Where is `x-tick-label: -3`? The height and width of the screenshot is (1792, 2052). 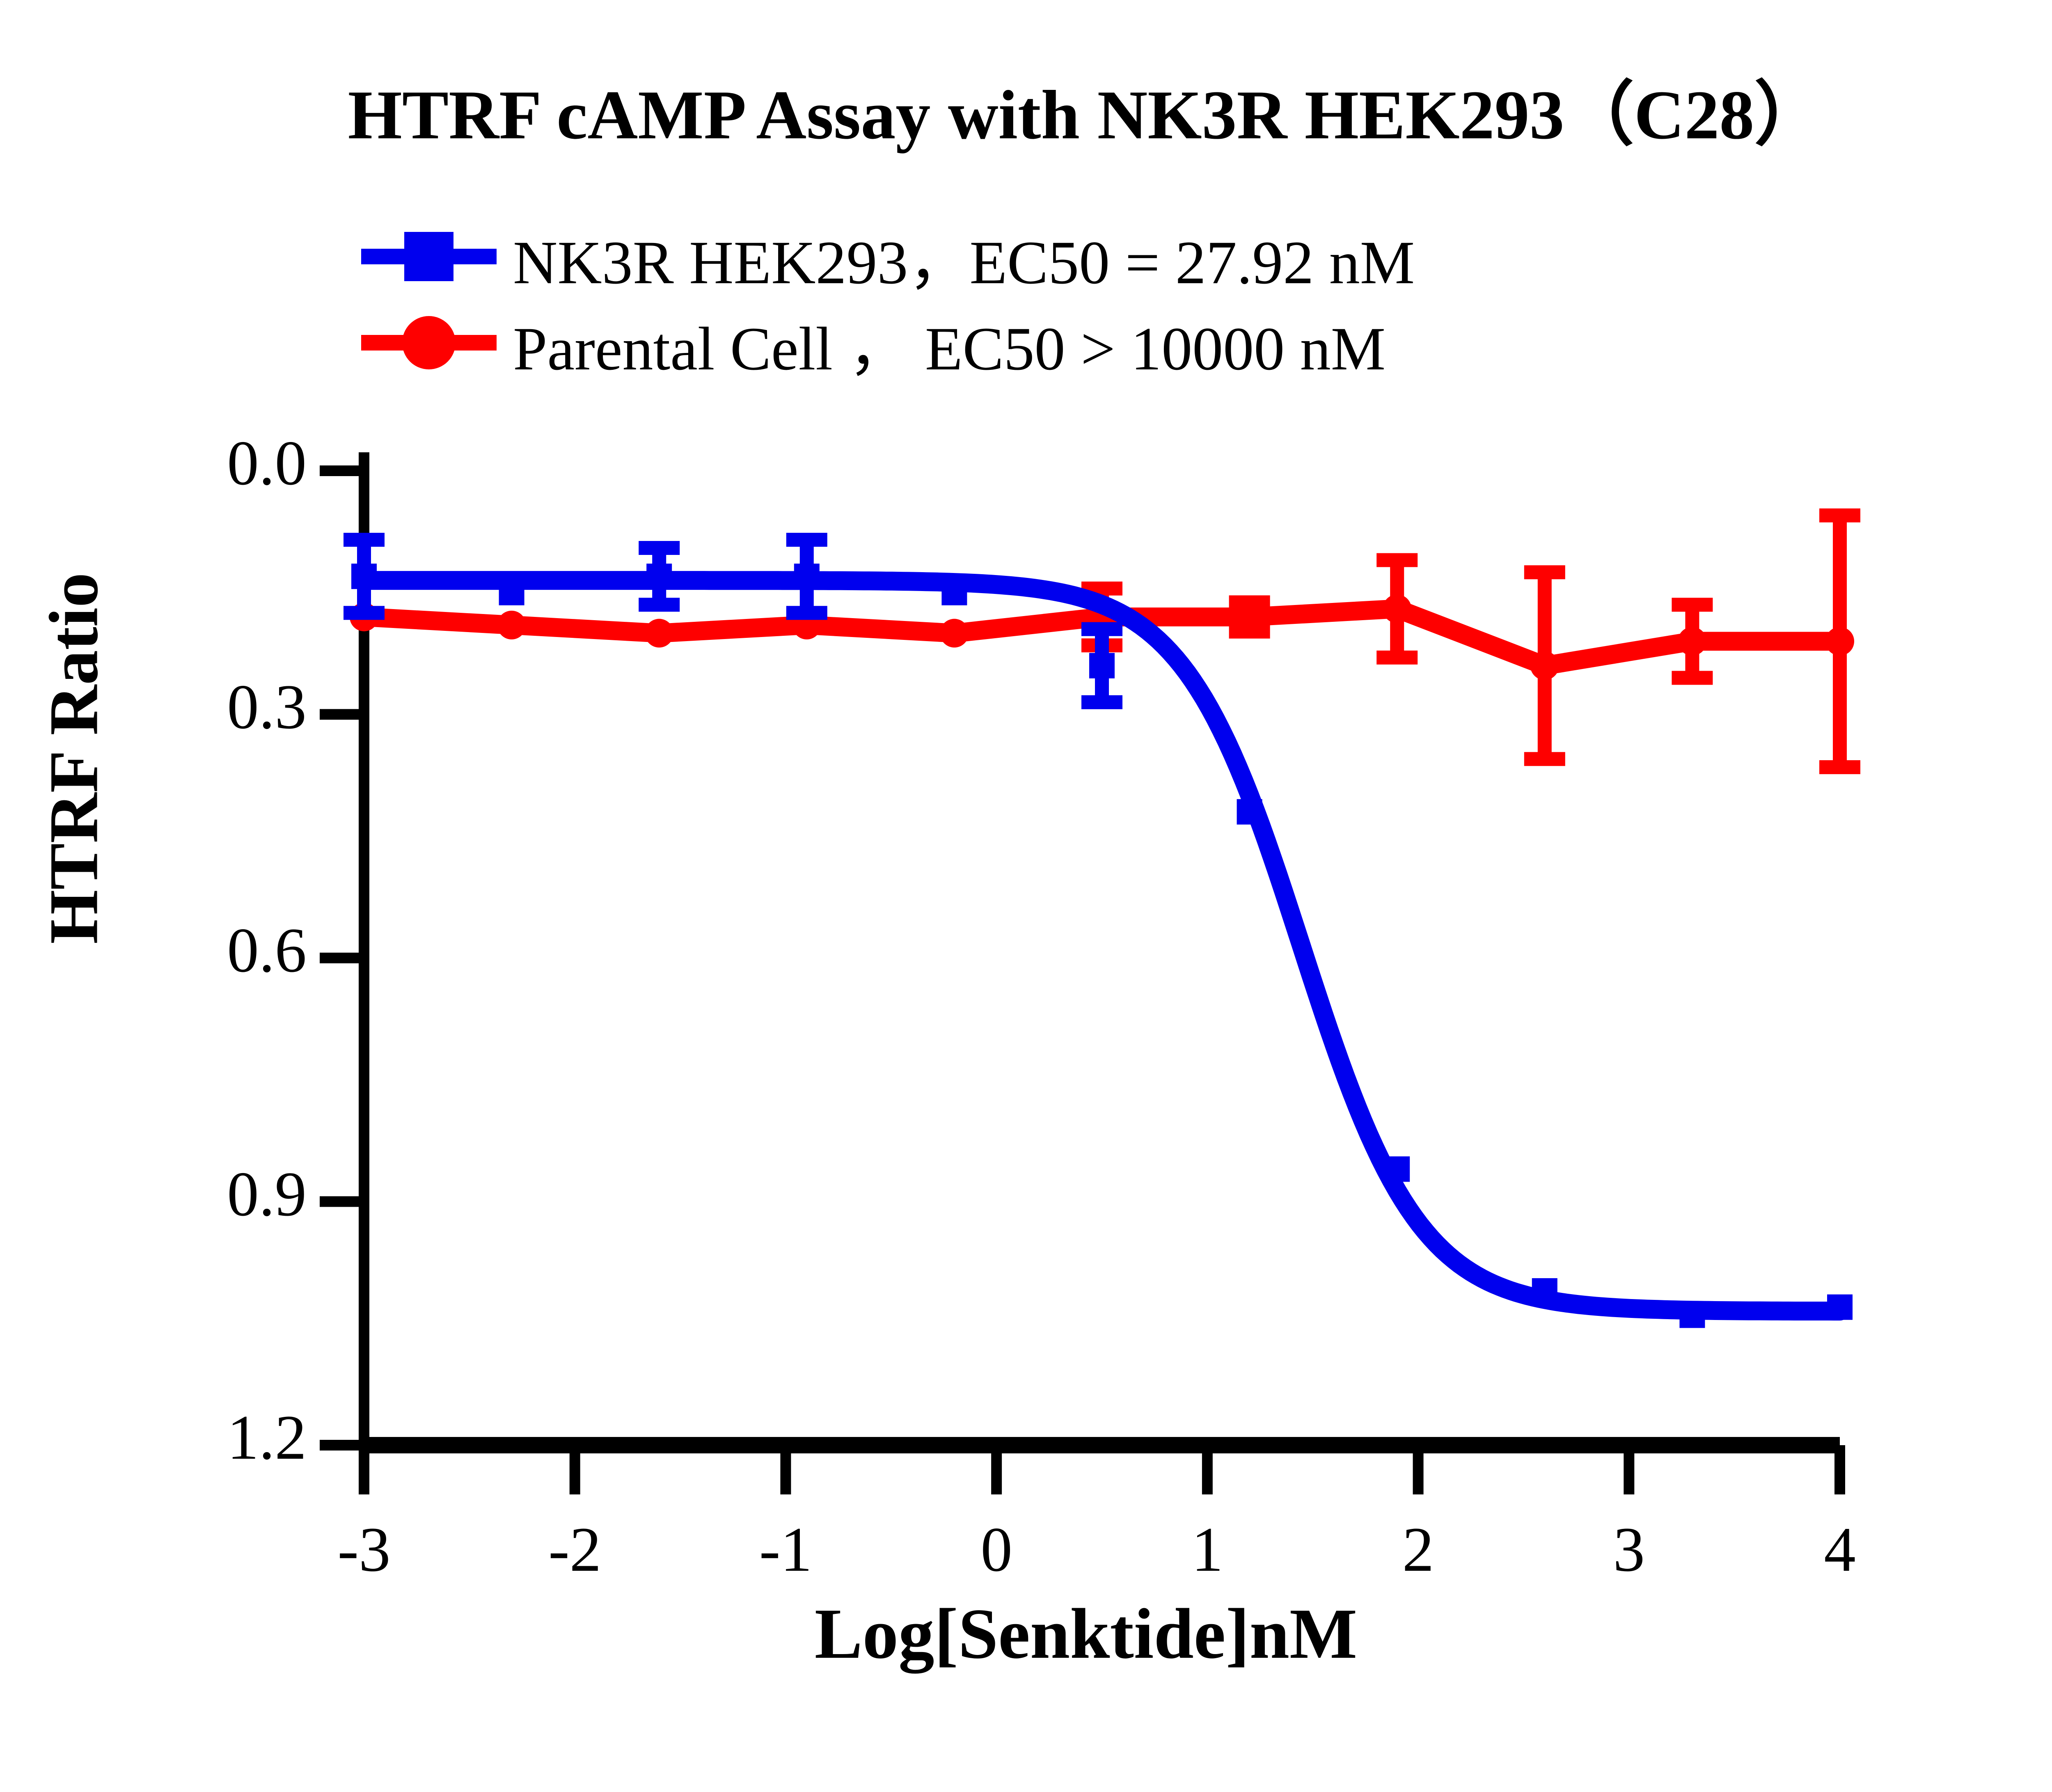
x-tick-label: -3 is located at coordinates (364, 1549).